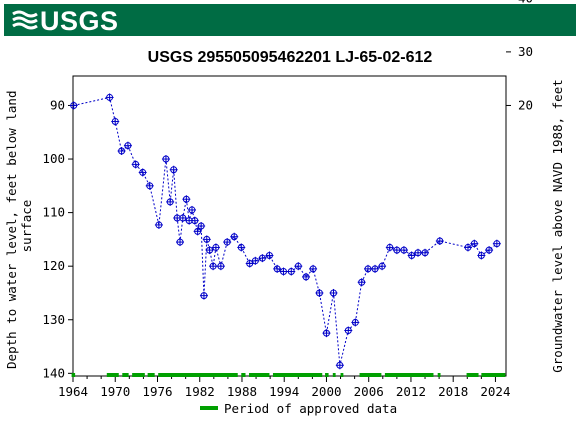 The image size is (580, 430). I want to click on x-tick-label: 2000, so click(326, 391).